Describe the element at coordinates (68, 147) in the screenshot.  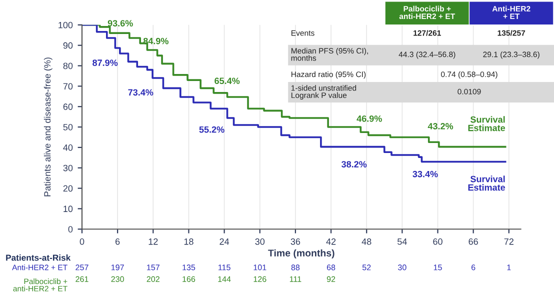
I see `y-tick-label: 40` at that location.